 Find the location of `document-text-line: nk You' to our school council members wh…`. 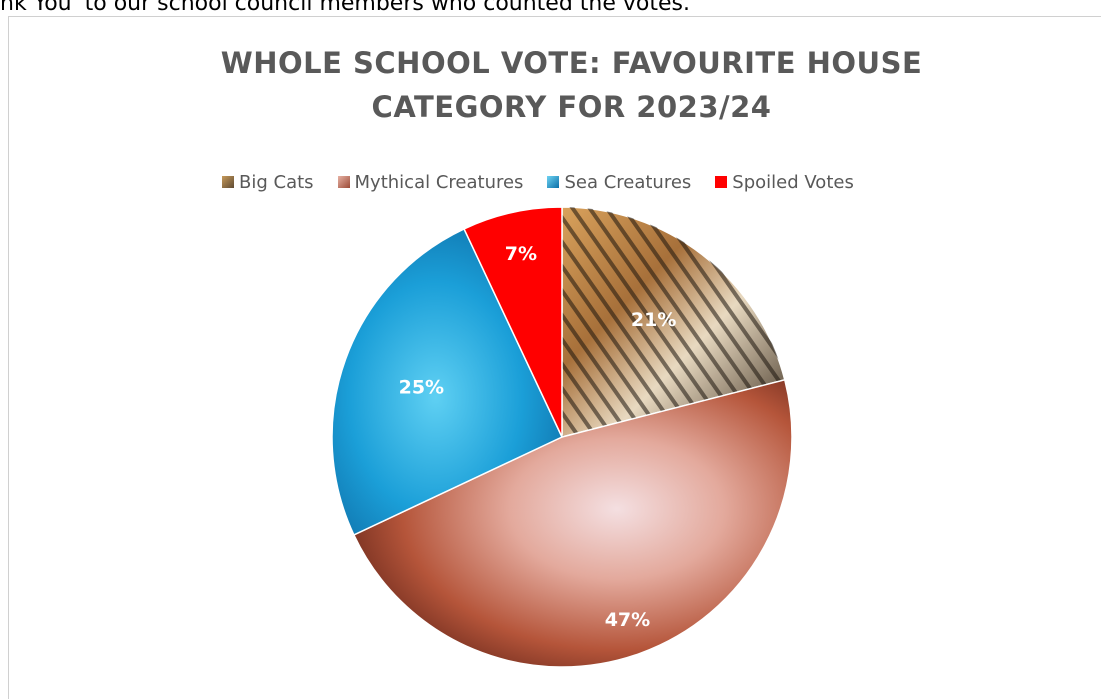

document-text-line: nk You' to our school council members wh… is located at coordinates (345, 8).